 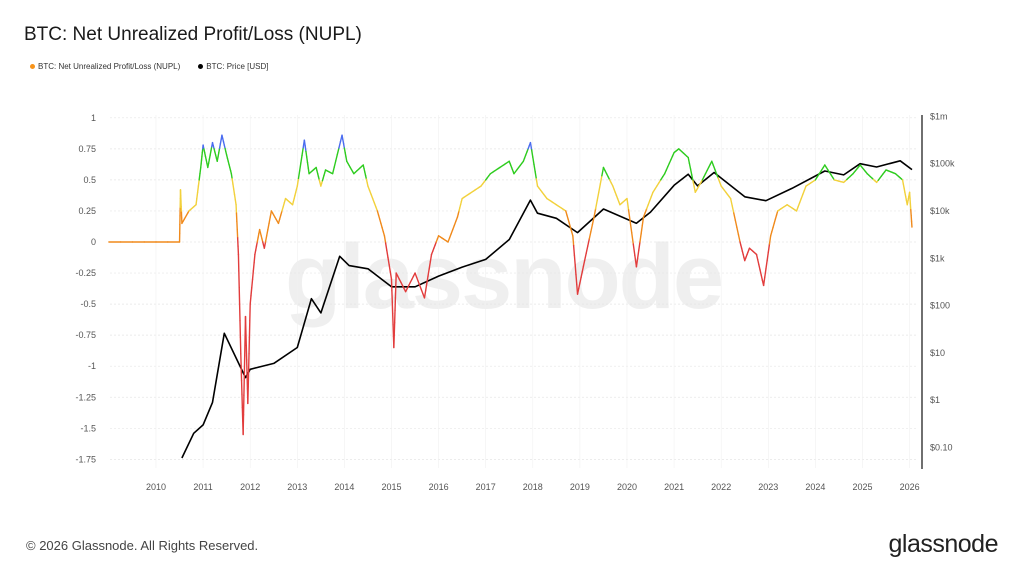 What do you see at coordinates (109, 66) in the screenshot?
I see `legend-label: BTC: Net Unrealized Profit/Loss (NUPL)` at bounding box center [109, 66].